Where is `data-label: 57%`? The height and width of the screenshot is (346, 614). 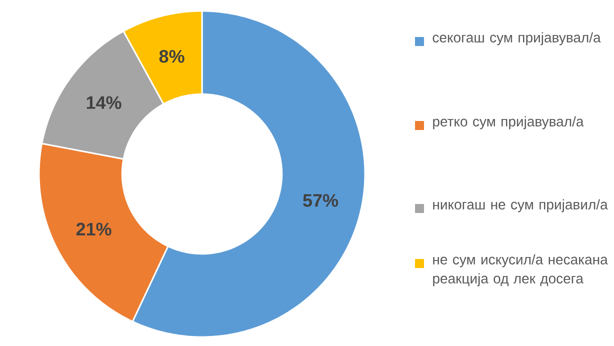 data-label: 57% is located at coordinates (320, 200).